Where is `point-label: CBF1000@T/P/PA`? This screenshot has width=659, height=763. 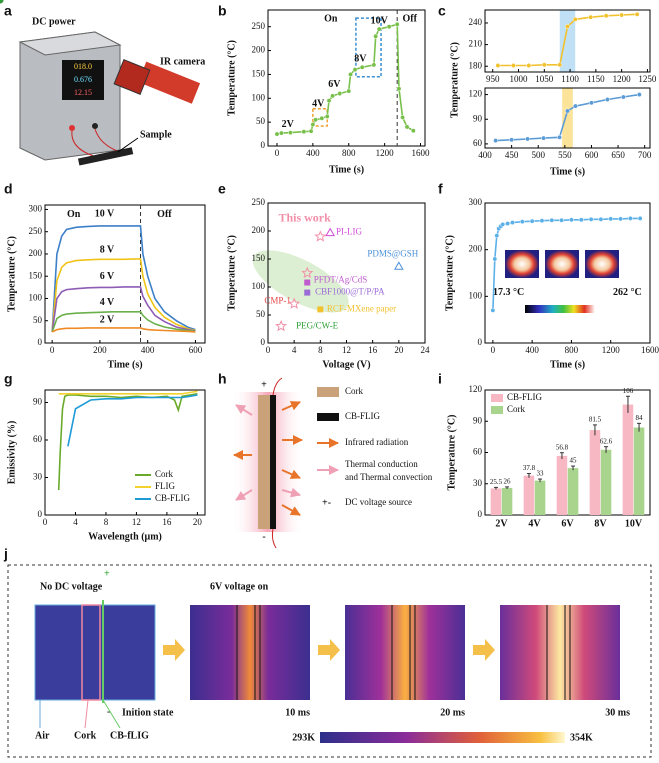
point-label: CBF1000@T/P/PA is located at coordinates (350, 292).